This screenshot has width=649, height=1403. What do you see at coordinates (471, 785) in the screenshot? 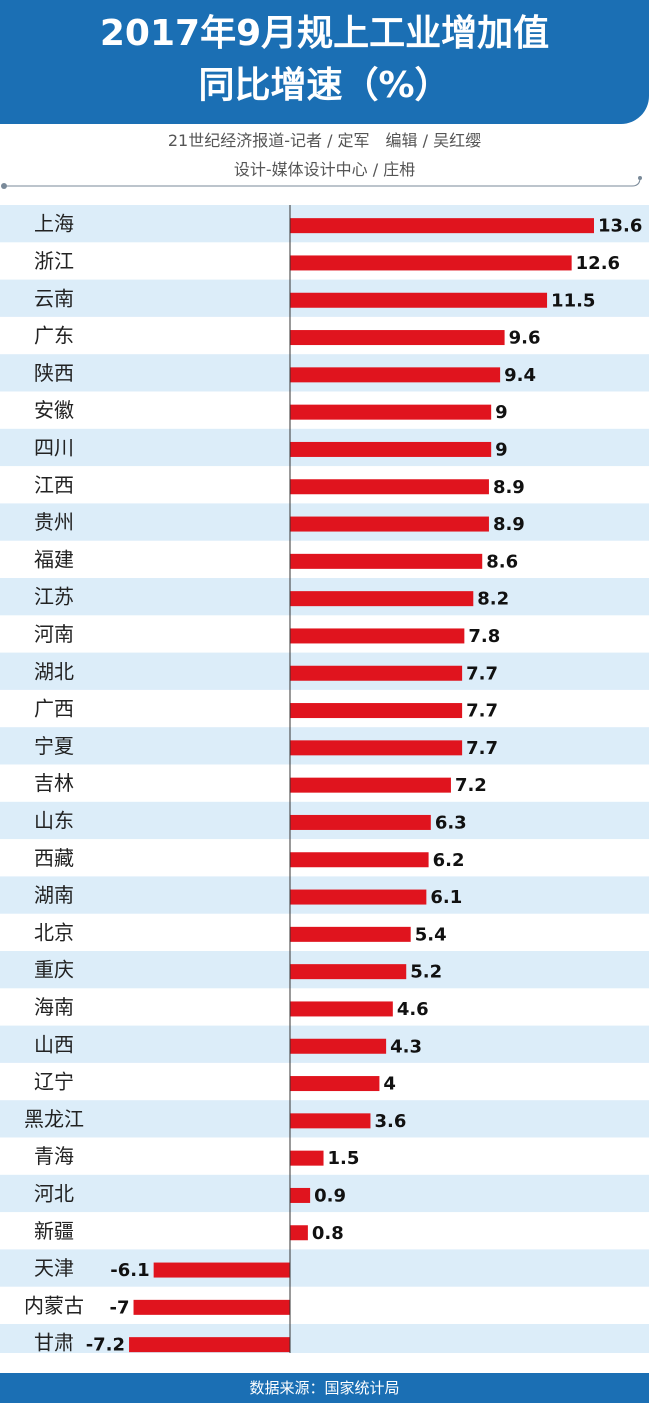
I see `value-label: 7.2` at bounding box center [471, 785].